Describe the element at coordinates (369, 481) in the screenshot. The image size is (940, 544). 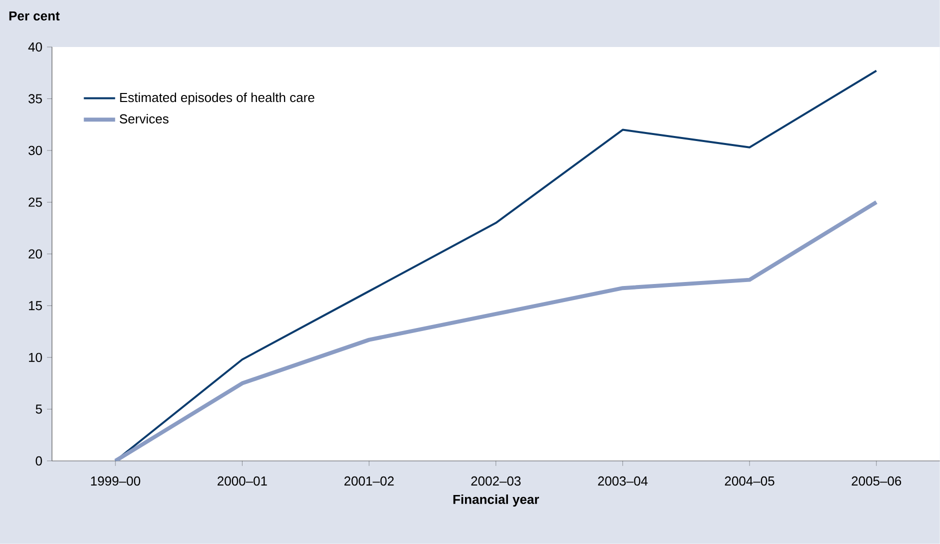
I see `x-tick-label: 2001–02` at that location.